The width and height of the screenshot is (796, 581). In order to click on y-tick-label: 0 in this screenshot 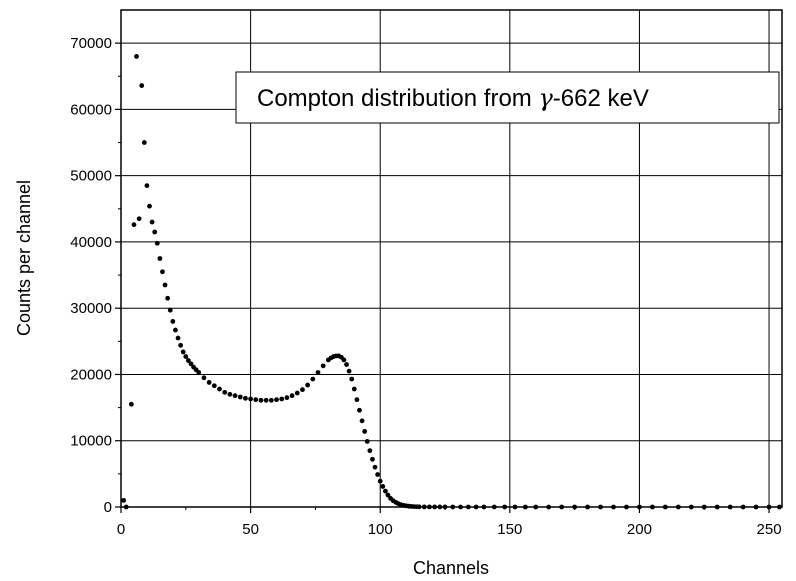, I will do `click(108, 507)`.